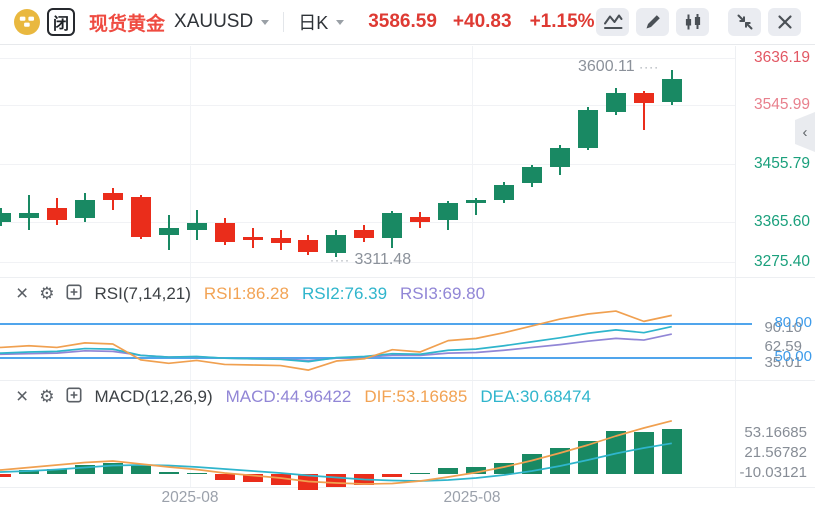 The width and height of the screenshot is (815, 514). What do you see at coordinates (783, 362) in the screenshot?
I see `rsi-scale-label: 35.01` at bounding box center [783, 362].